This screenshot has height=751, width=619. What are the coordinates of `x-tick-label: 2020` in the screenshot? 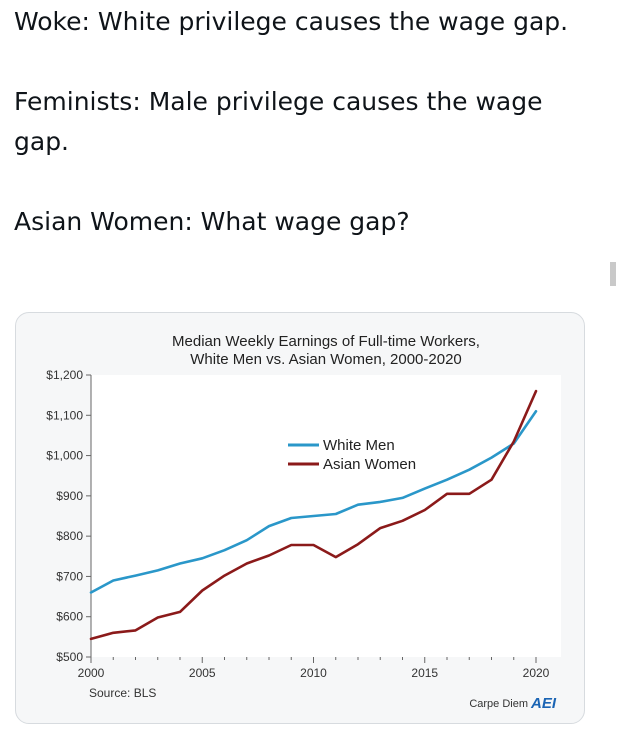 It's located at (536, 673).